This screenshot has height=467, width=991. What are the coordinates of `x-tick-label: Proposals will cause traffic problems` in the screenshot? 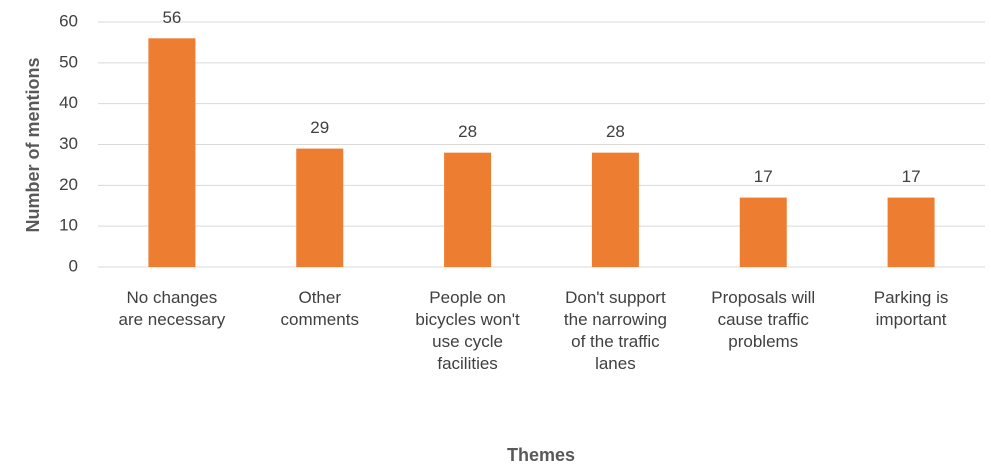 It's located at (763, 319).